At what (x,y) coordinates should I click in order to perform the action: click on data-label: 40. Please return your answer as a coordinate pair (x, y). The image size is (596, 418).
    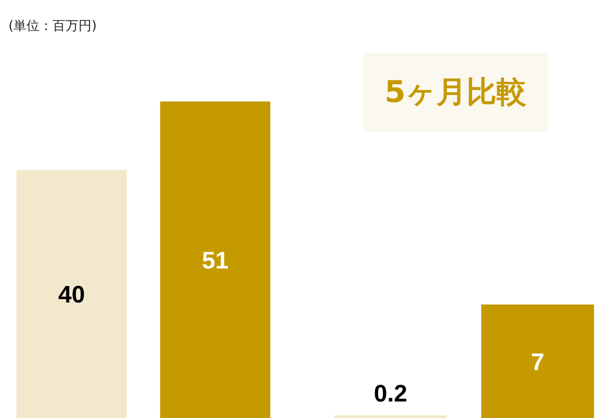
    Looking at the image, I should click on (71, 295).